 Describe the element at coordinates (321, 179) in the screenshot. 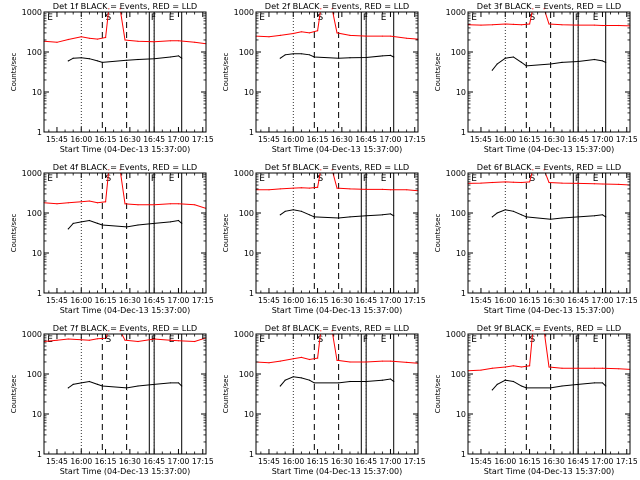

I see `marker-label-s: S` at that location.